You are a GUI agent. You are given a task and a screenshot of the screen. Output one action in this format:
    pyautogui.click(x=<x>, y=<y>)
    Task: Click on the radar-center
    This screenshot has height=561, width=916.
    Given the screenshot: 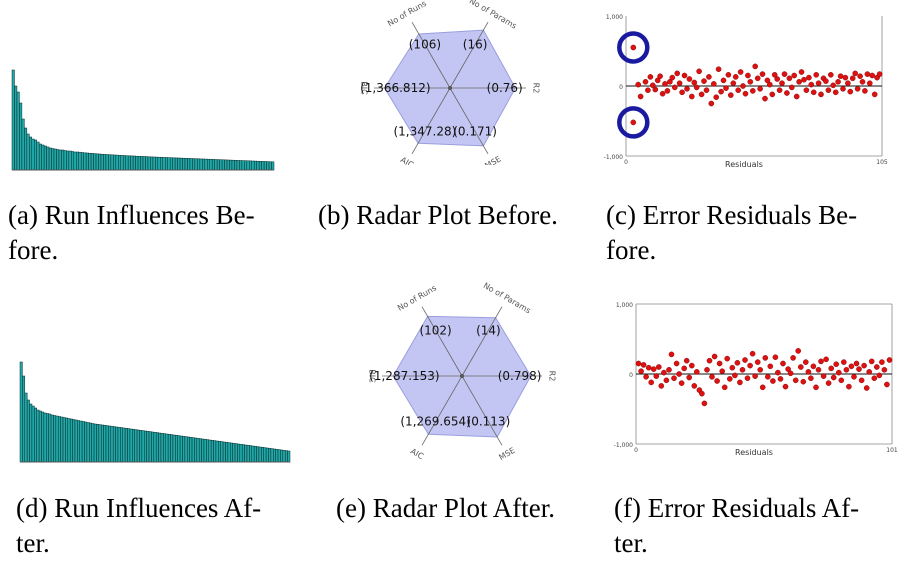 What is the action you would take?
    pyautogui.click(x=462, y=376)
    